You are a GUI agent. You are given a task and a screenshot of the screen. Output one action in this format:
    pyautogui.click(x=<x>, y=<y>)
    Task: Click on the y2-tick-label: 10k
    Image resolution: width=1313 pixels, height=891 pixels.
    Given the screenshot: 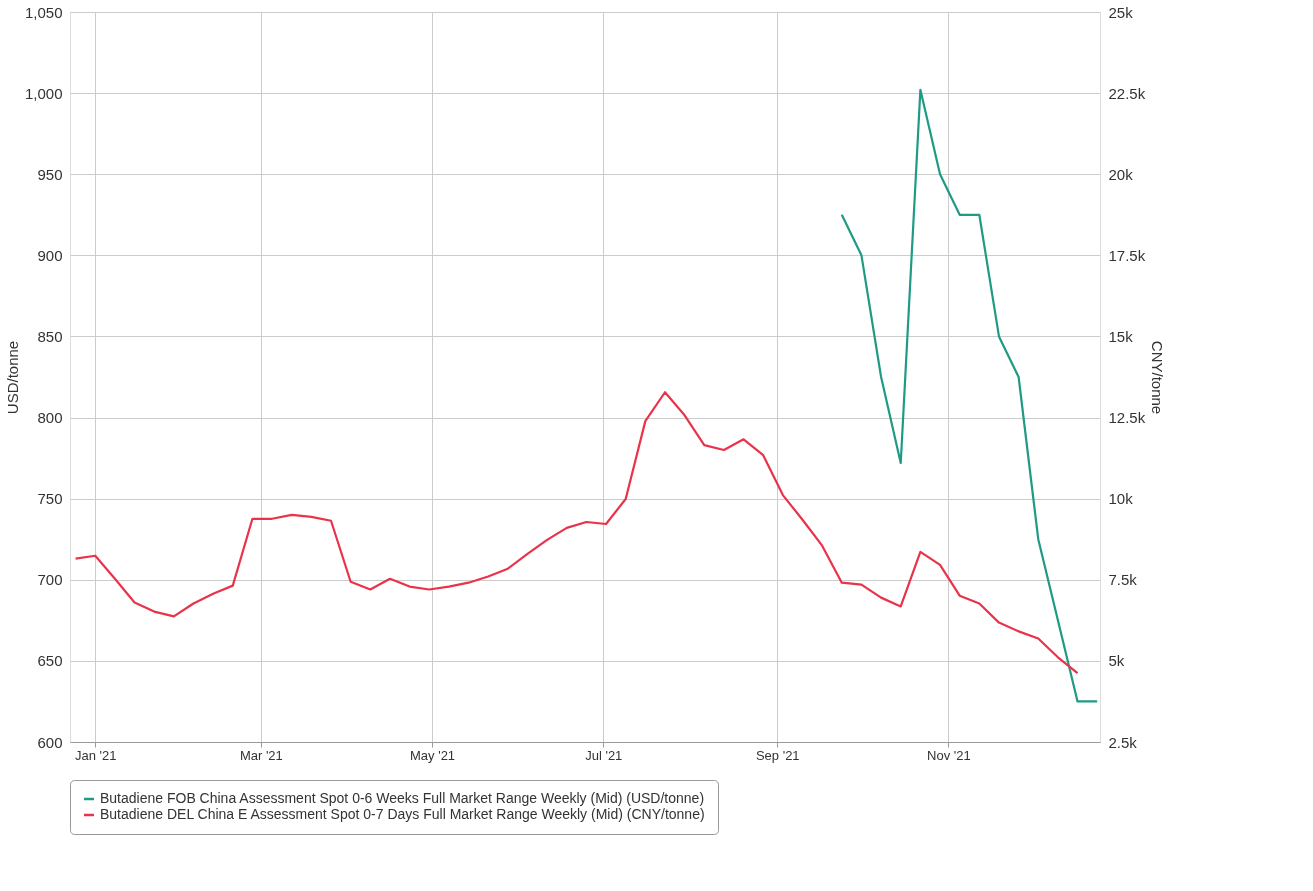 What is the action you would take?
    pyautogui.click(x=1121, y=499)
    